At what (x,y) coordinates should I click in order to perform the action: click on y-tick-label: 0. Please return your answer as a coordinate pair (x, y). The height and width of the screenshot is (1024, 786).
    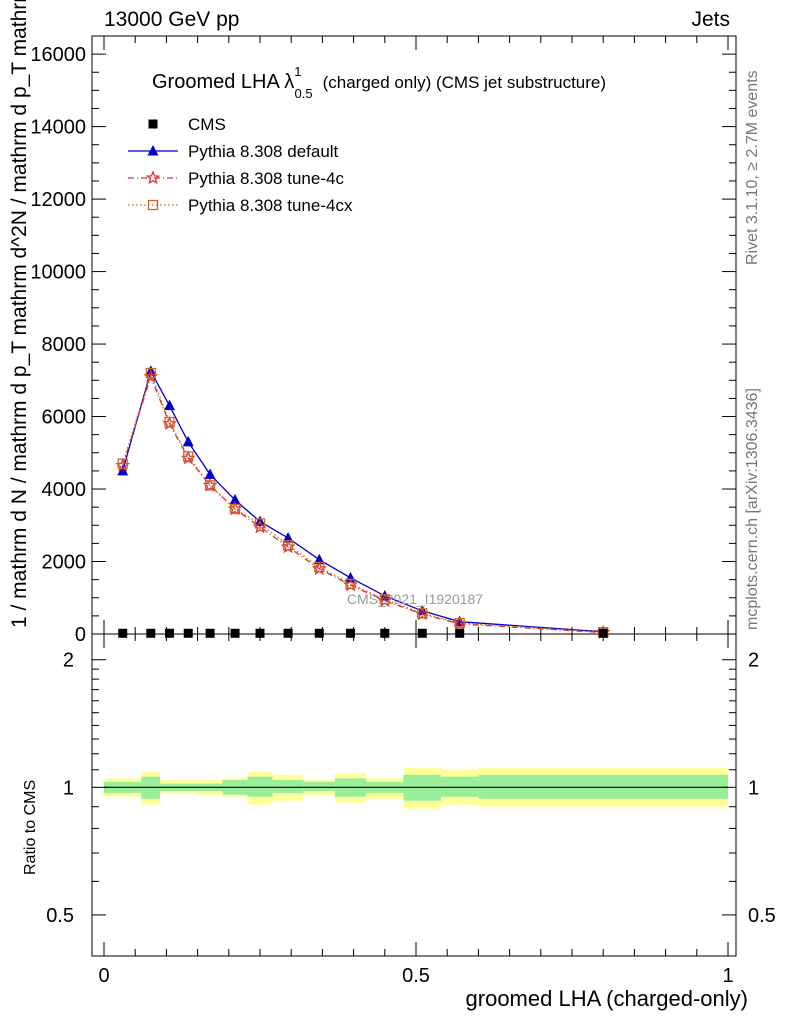
    Looking at the image, I should click on (80, 635).